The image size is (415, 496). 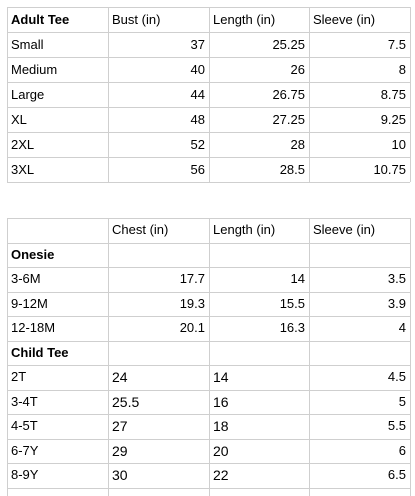 I want to click on adult-length-cell: 28, so click(x=297, y=144).